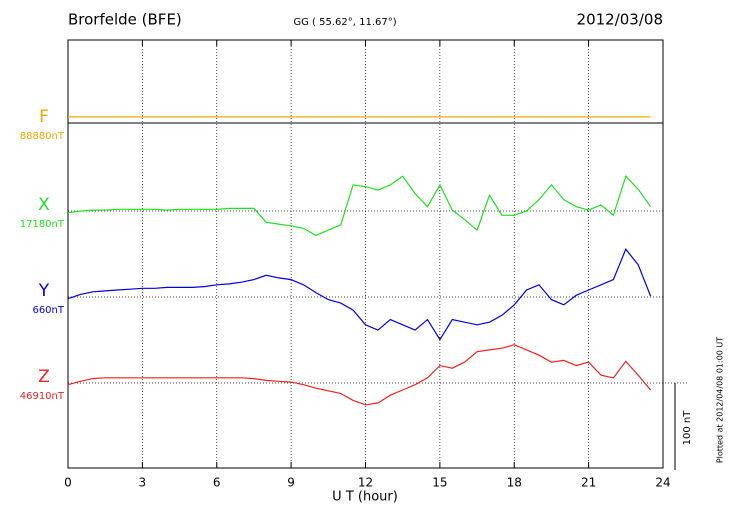  I want to click on x-tick-label: 9, so click(291, 483).